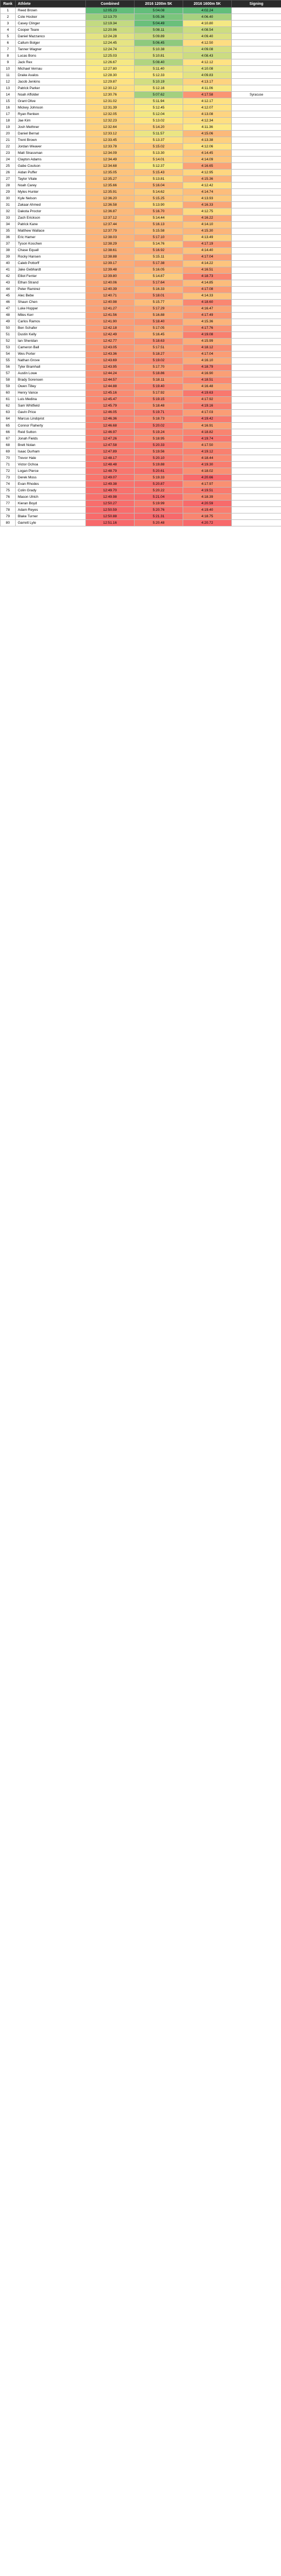 This screenshot has width=281, height=2576. What do you see at coordinates (207, 205) in the screenshot?
I see `c2-cell: 4:16.33` at bounding box center [207, 205].